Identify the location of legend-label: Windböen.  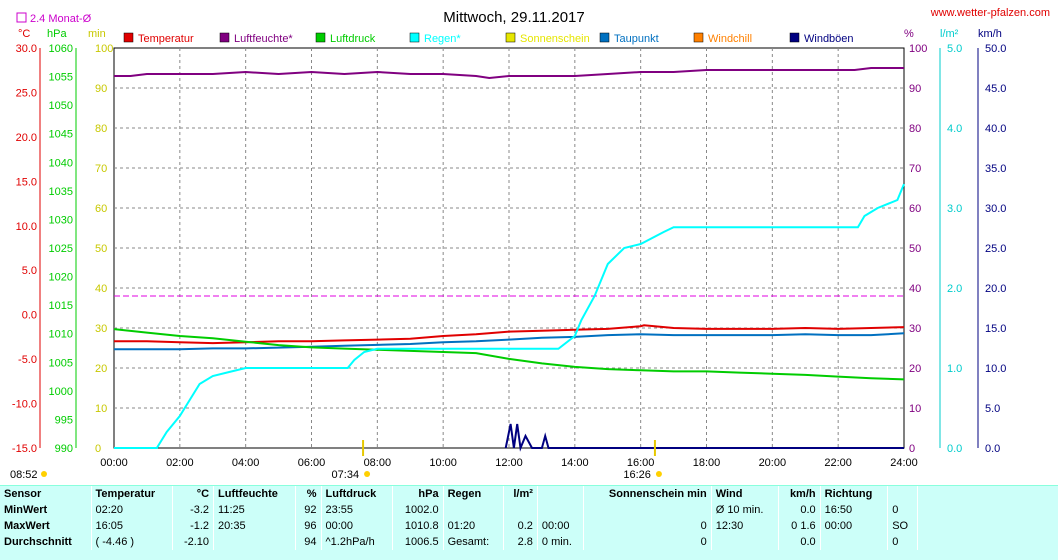
(829, 39).